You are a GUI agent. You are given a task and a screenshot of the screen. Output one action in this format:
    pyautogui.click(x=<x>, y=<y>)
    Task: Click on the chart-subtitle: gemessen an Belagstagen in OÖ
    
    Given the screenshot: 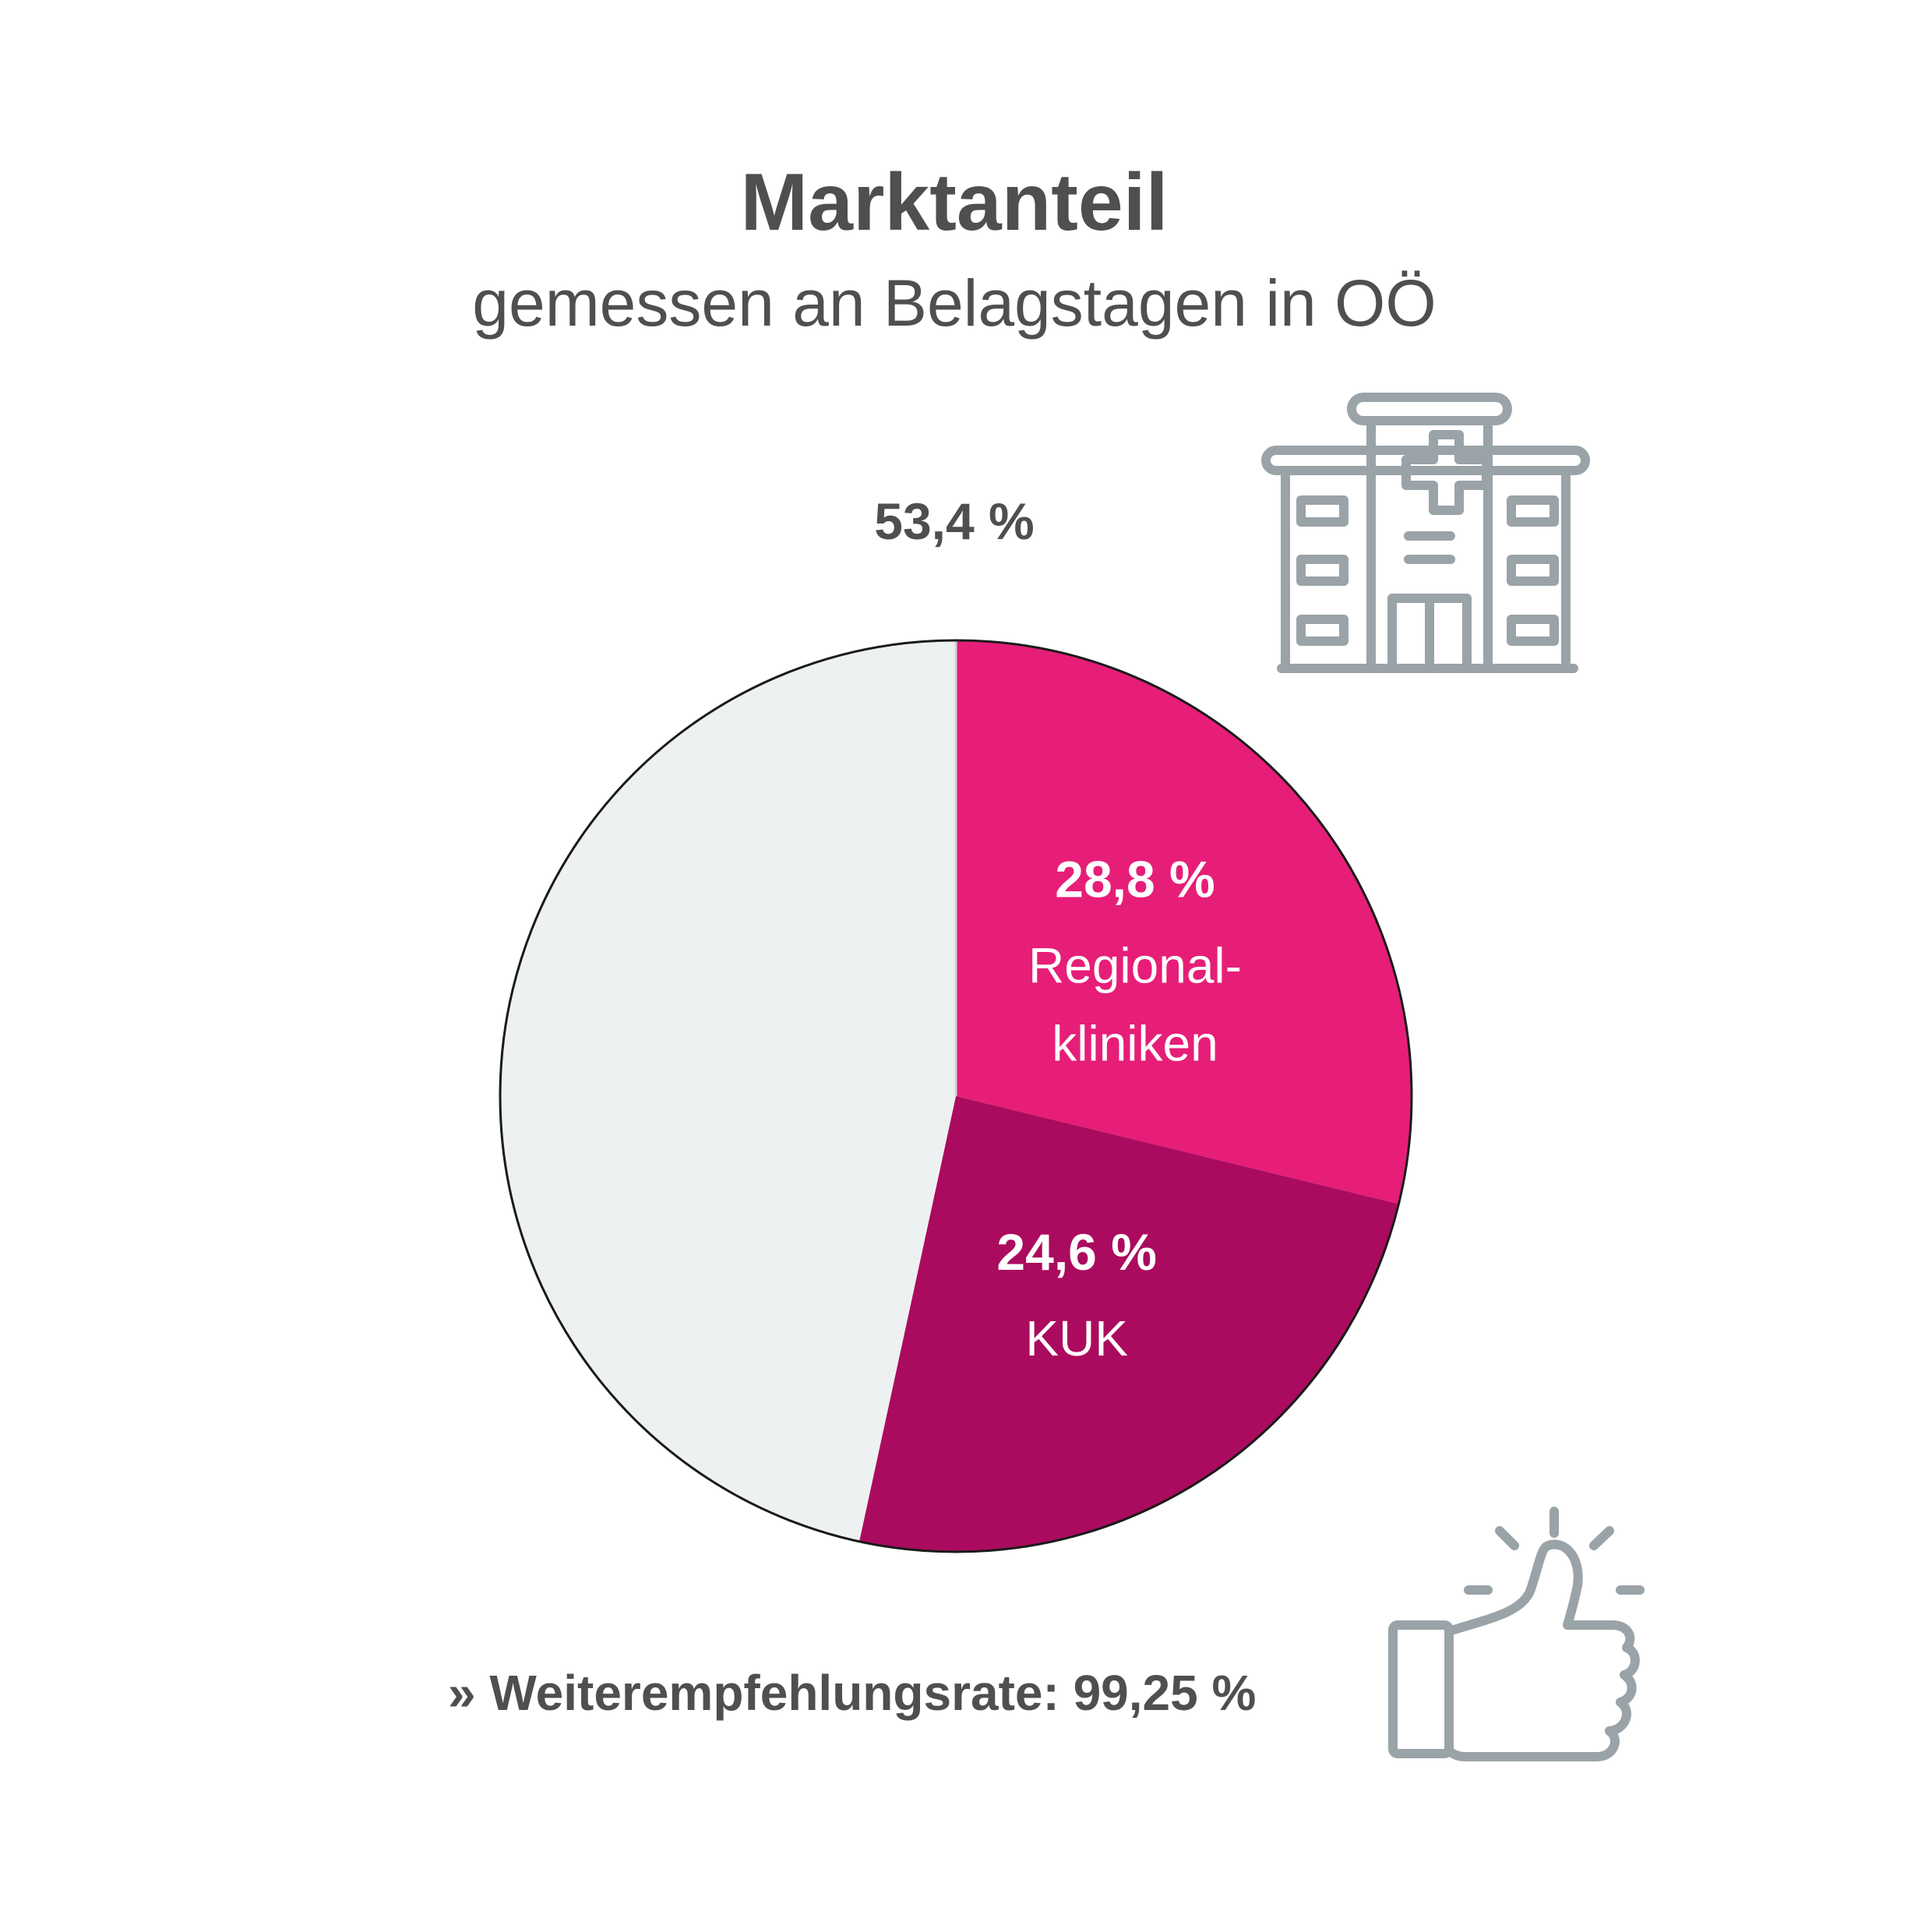 What is the action you would take?
    pyautogui.click(x=954, y=303)
    